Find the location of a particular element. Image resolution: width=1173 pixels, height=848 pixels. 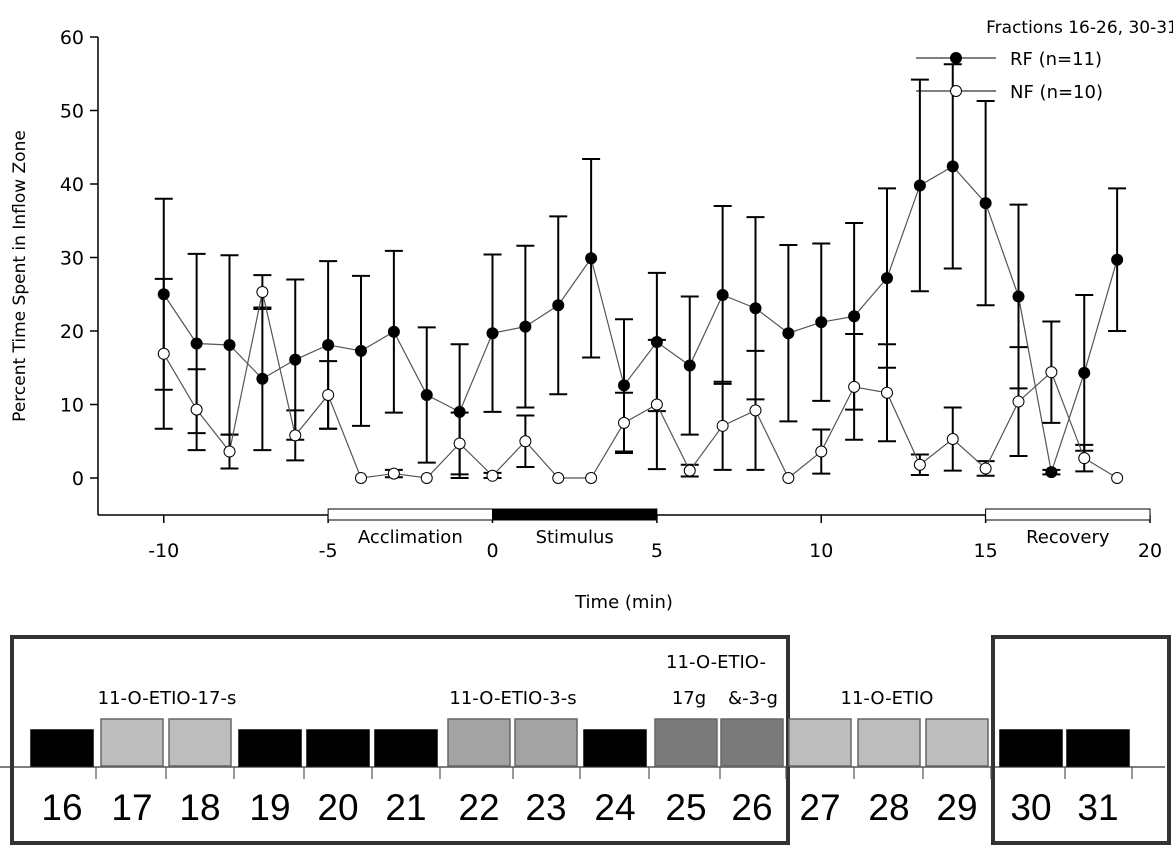

phase-label-recovery: Recovery is located at coordinates (1068, 537).